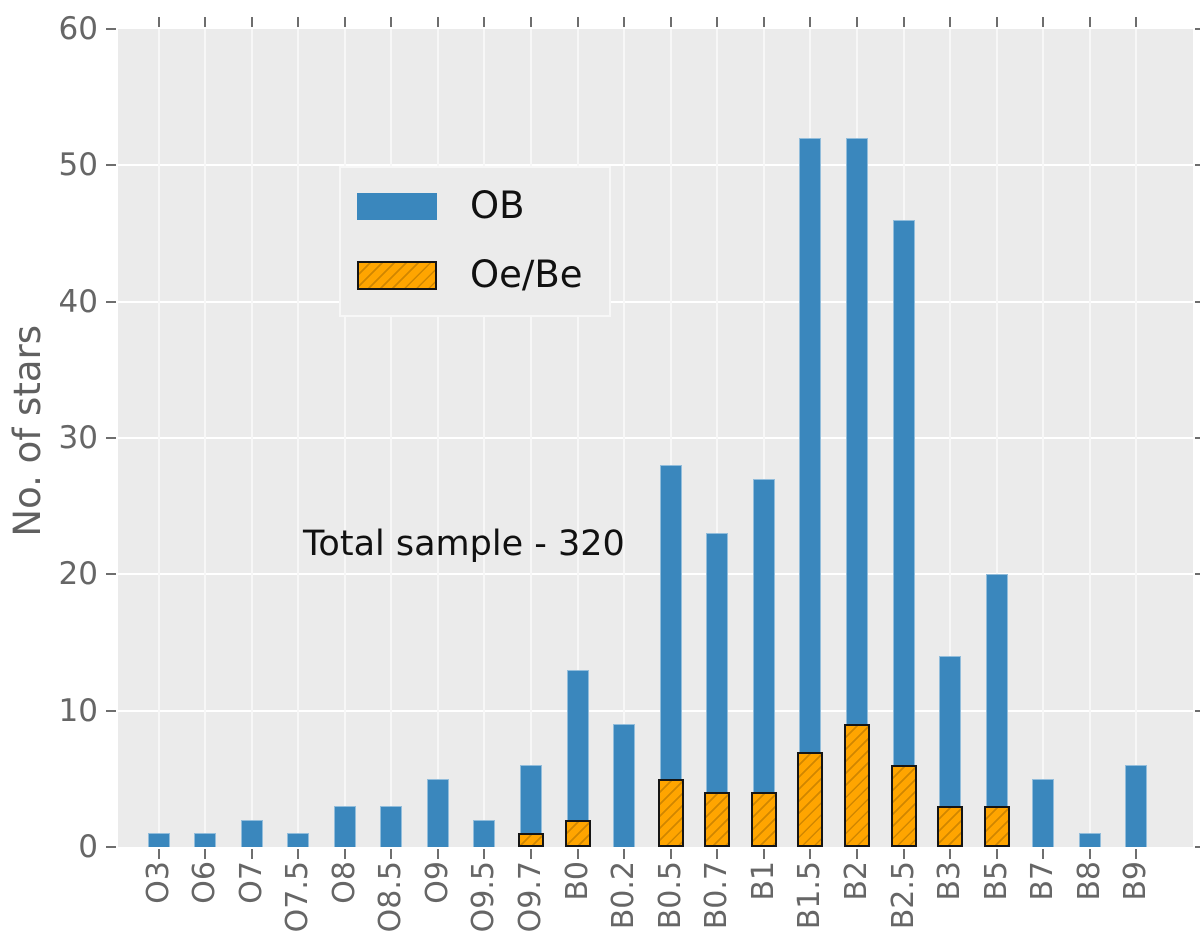 This screenshot has width=1200, height=952. What do you see at coordinates (391, 854) in the screenshot?
I see `x-tick-bottom-O8.5` at bounding box center [391, 854].